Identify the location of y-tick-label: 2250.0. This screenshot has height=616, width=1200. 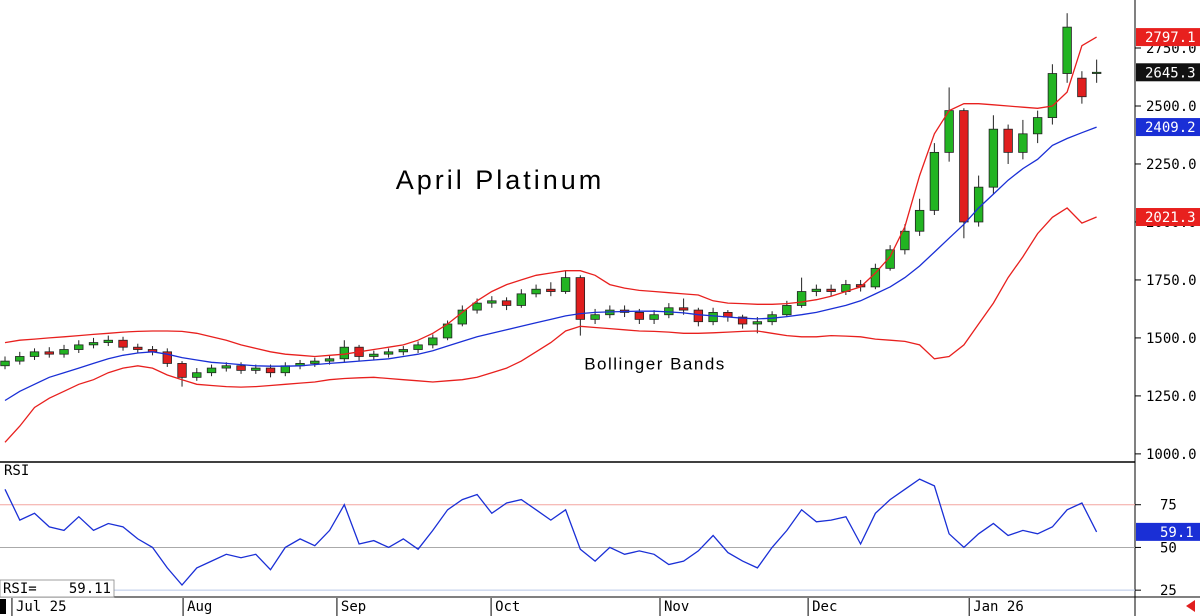
(1171, 165).